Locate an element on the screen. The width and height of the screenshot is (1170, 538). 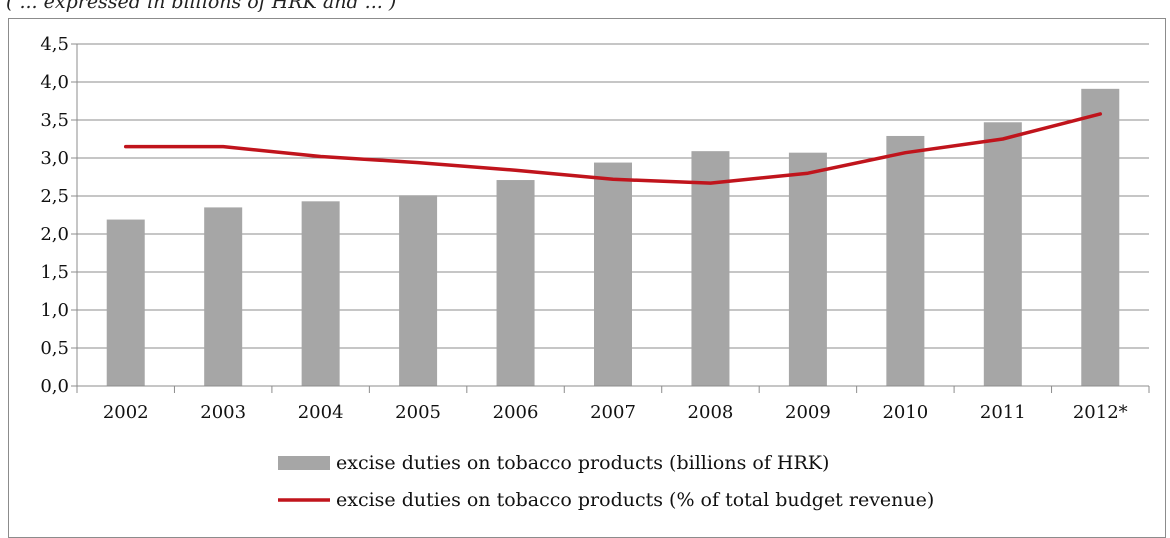
y-tick-label: 3,5 is located at coordinates (54, 120).